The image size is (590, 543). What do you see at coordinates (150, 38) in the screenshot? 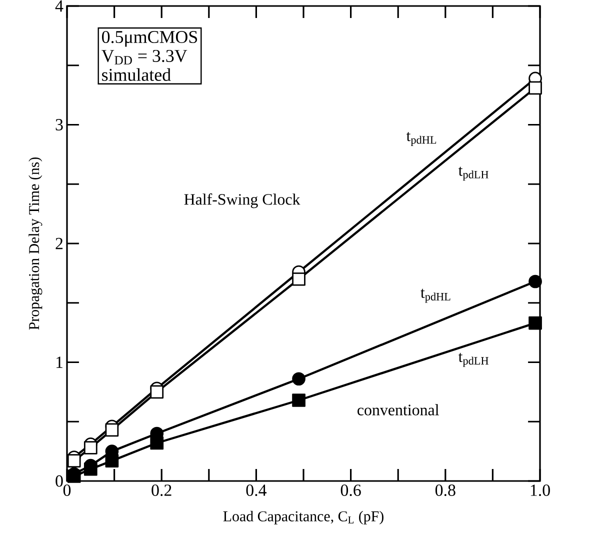
I see `annotation: 0.5μmCMOS` at bounding box center [150, 38].